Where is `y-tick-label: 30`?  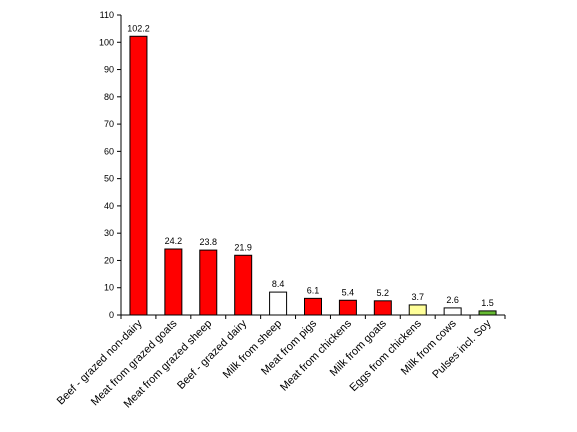
y-tick-label: 30 is located at coordinates (109, 233).